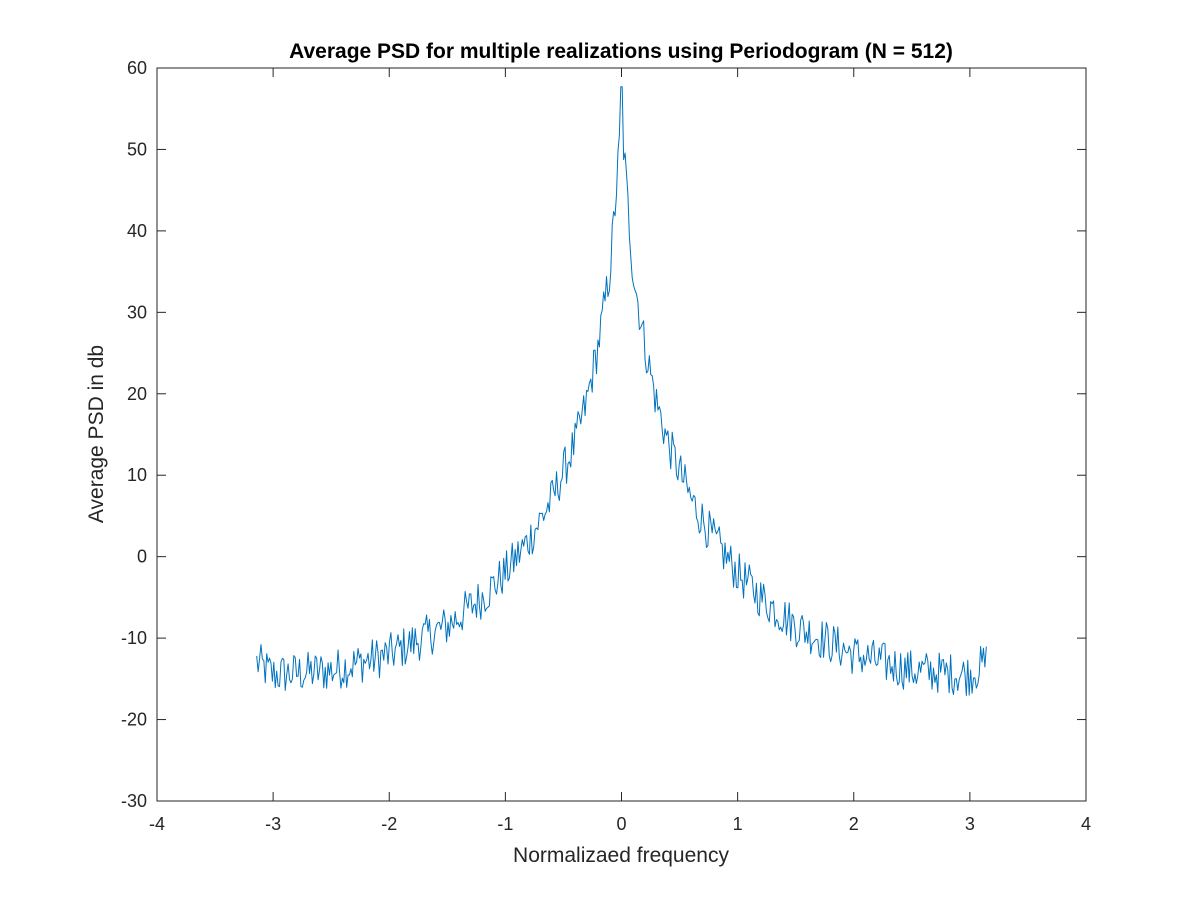 The width and height of the screenshot is (1200, 900). What do you see at coordinates (137, 231) in the screenshot?
I see `y-tick-label: 40` at bounding box center [137, 231].